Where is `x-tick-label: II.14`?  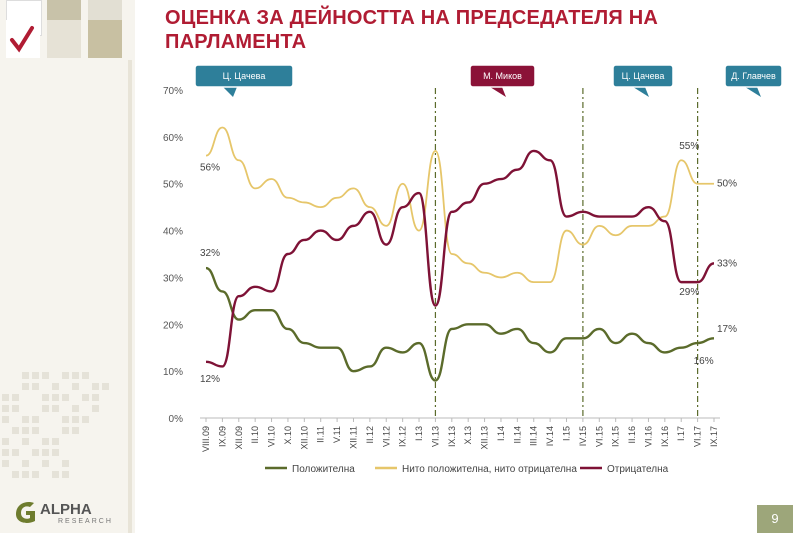 x-tick-label: II.14 is located at coordinates (517, 435).